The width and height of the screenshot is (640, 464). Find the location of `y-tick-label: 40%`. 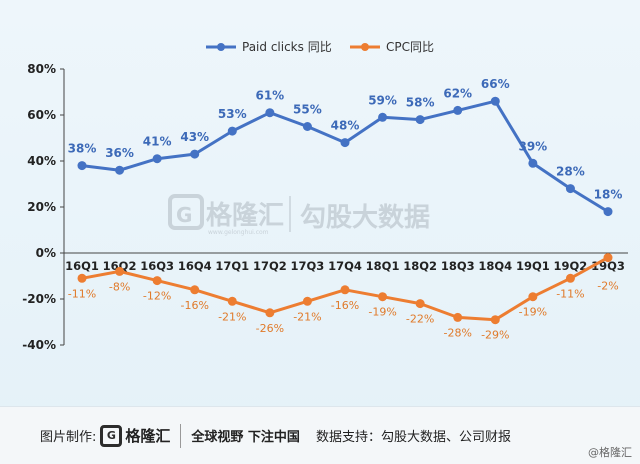

y-tick-label: 40% is located at coordinates (41, 161).